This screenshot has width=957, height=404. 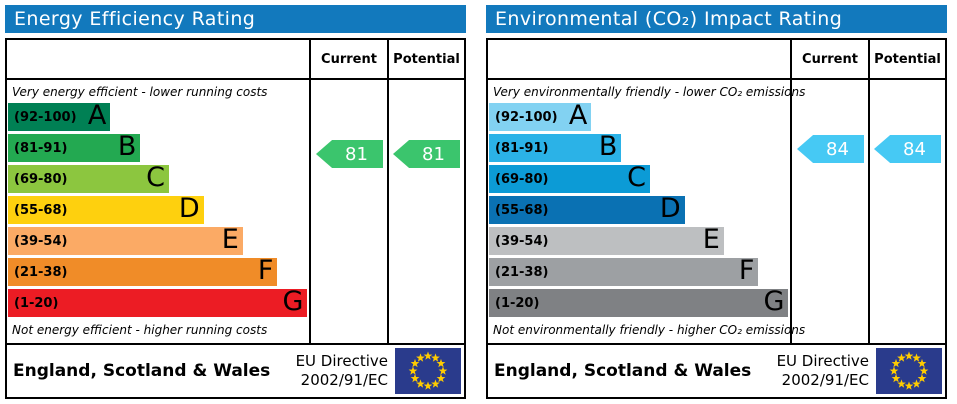 I want to click on co2-current-cell: 84, so click(x=829, y=211).